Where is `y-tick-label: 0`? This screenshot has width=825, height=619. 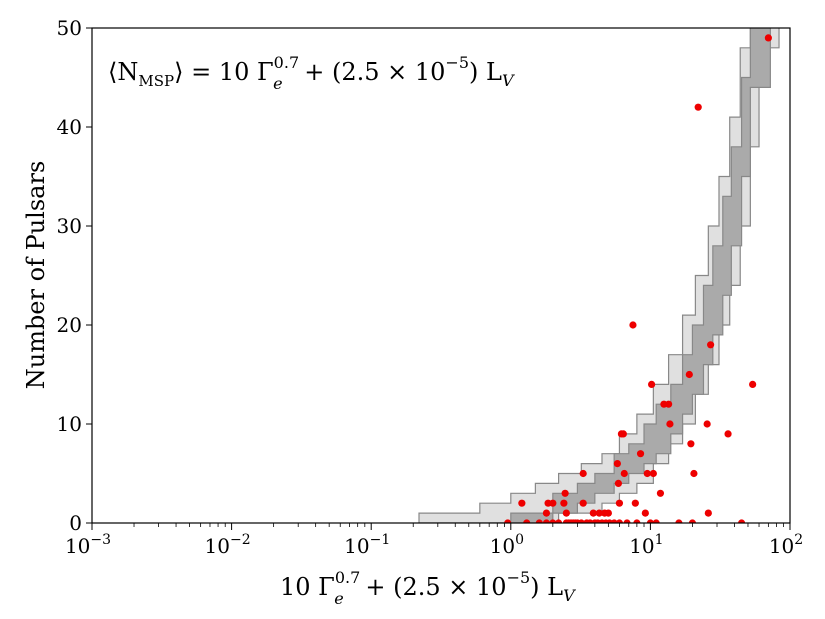 y-tick-label: 0 is located at coordinates (75, 523).